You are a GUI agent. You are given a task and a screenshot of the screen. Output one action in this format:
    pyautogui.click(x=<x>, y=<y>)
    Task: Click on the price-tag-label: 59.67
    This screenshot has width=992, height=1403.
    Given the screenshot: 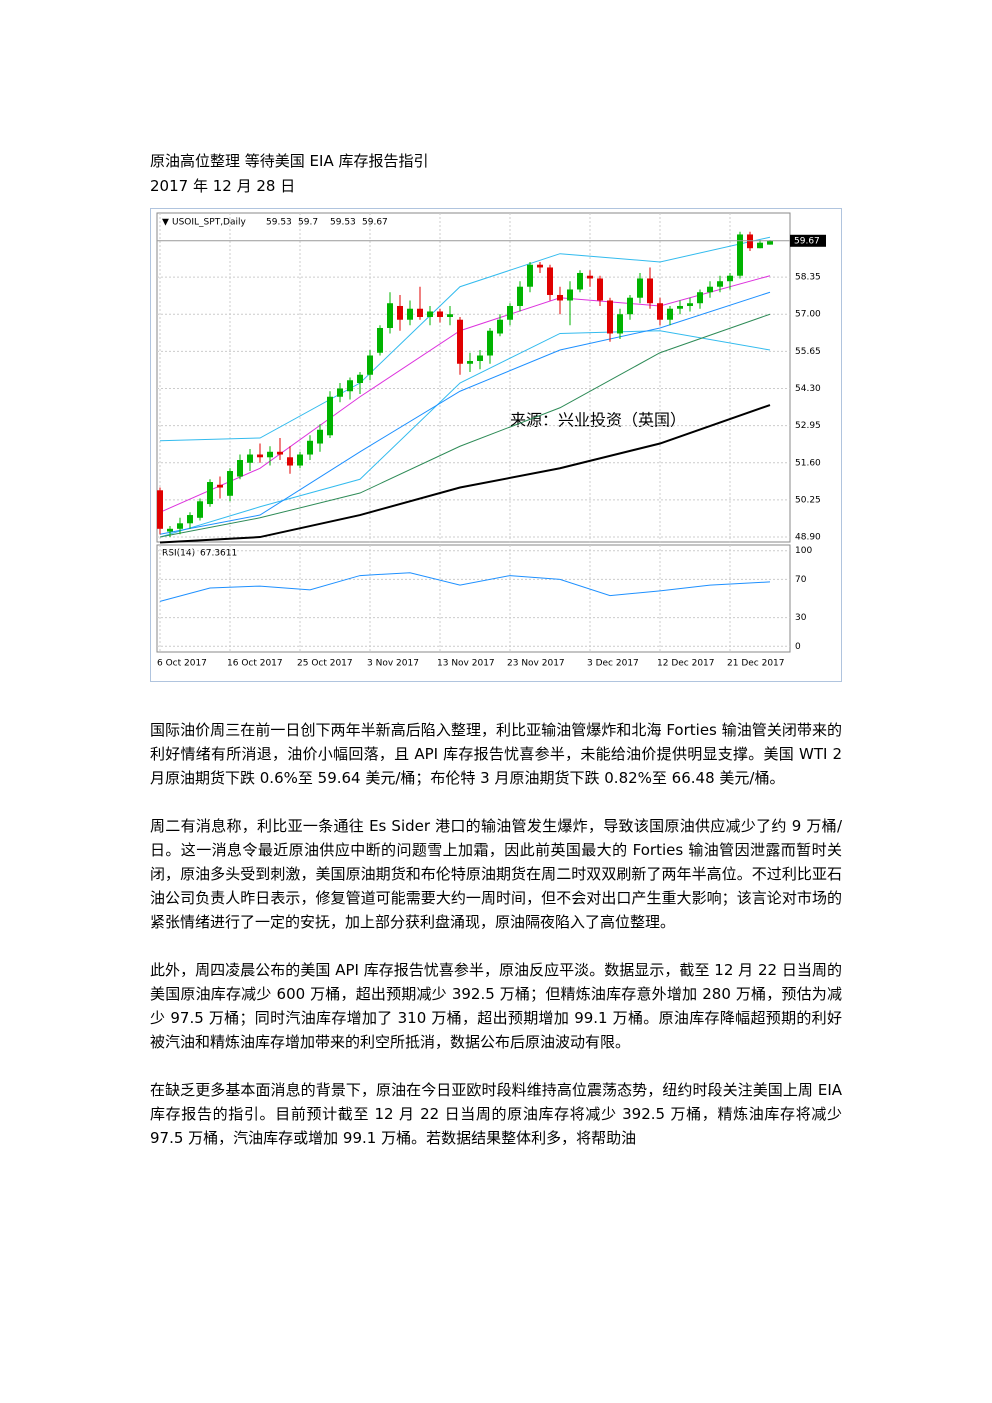 What is the action you would take?
    pyautogui.click(x=807, y=241)
    